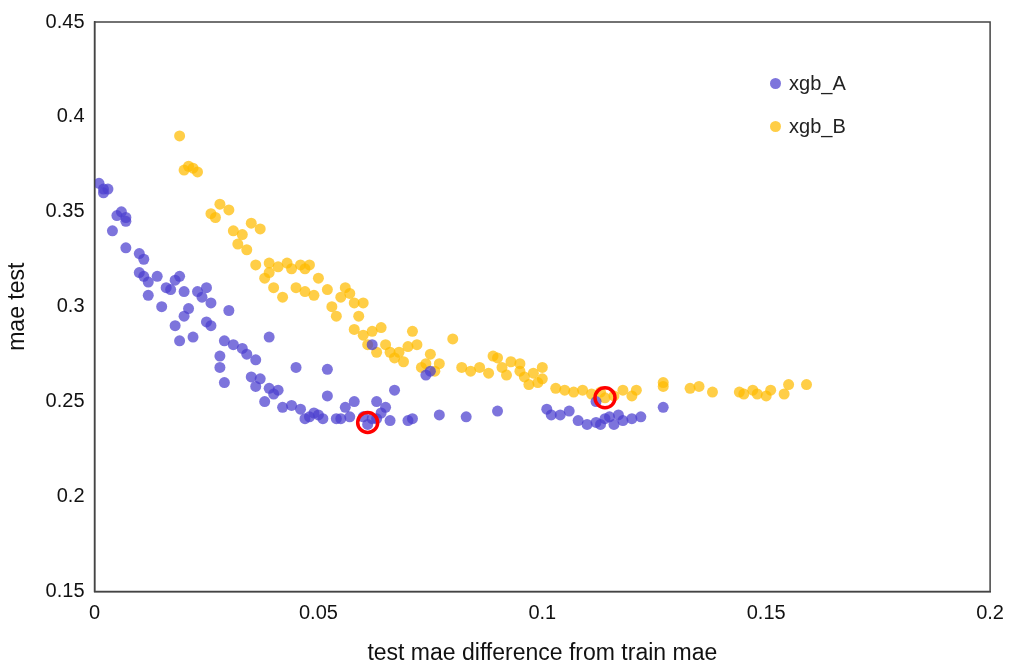 This screenshot has width=1014, height=671. What do you see at coordinates (94, 611) in the screenshot?
I see `x-tick-label: 0` at bounding box center [94, 611].